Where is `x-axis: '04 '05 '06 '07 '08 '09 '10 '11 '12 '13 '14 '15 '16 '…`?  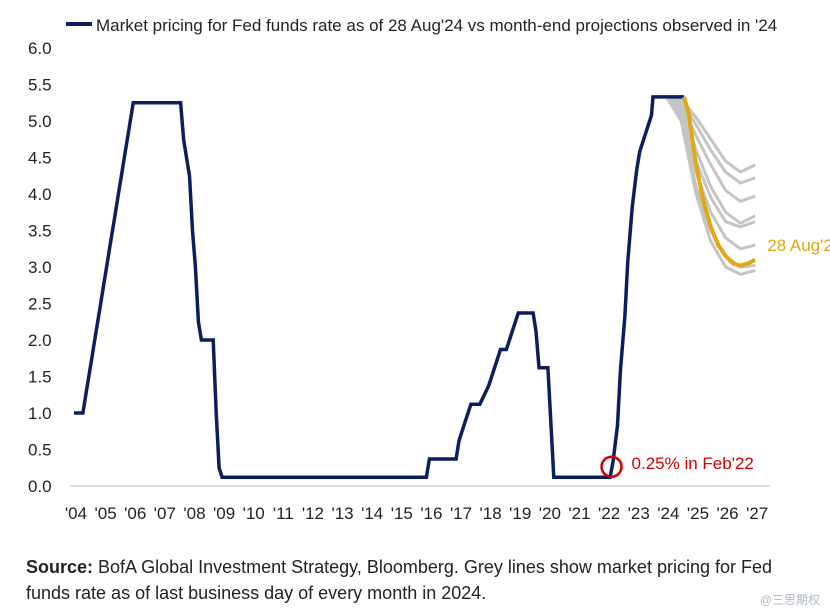
x-axis: '04 '05 '06 '07 '08 '09 '10 '11 '12 '13 '14 '15 '16 '… is located at coordinates (417, 504).